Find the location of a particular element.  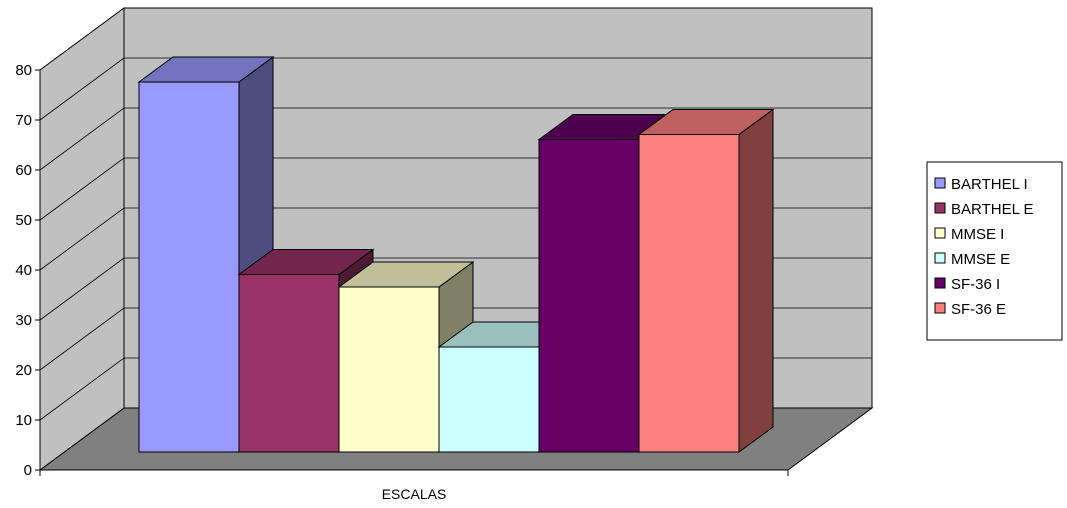

legend-label: BARTHEL E is located at coordinates (992, 209).